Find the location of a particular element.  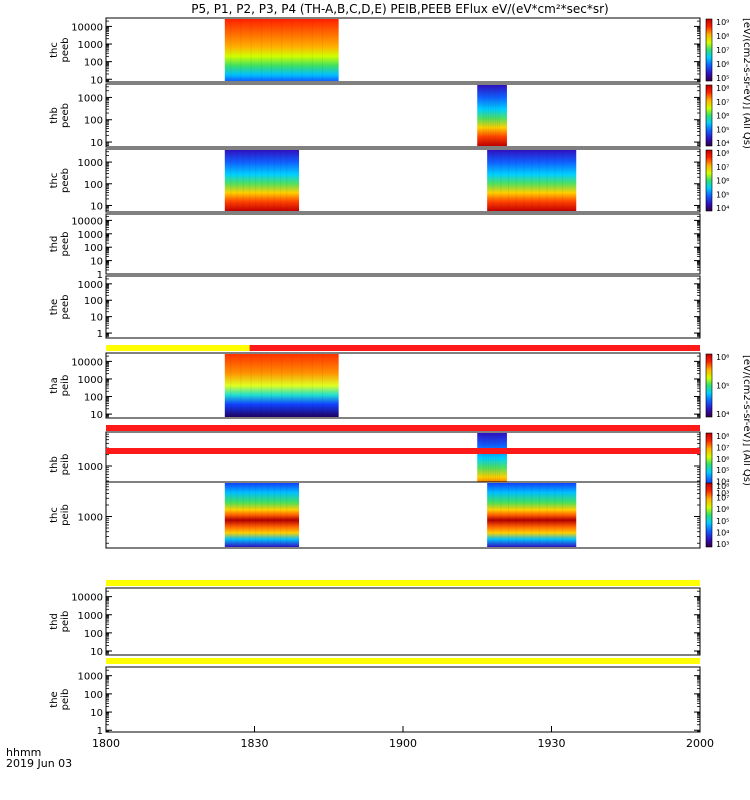

colorbar: 10⁴ 10⁵ 10⁶ is located at coordinates (717, 386).